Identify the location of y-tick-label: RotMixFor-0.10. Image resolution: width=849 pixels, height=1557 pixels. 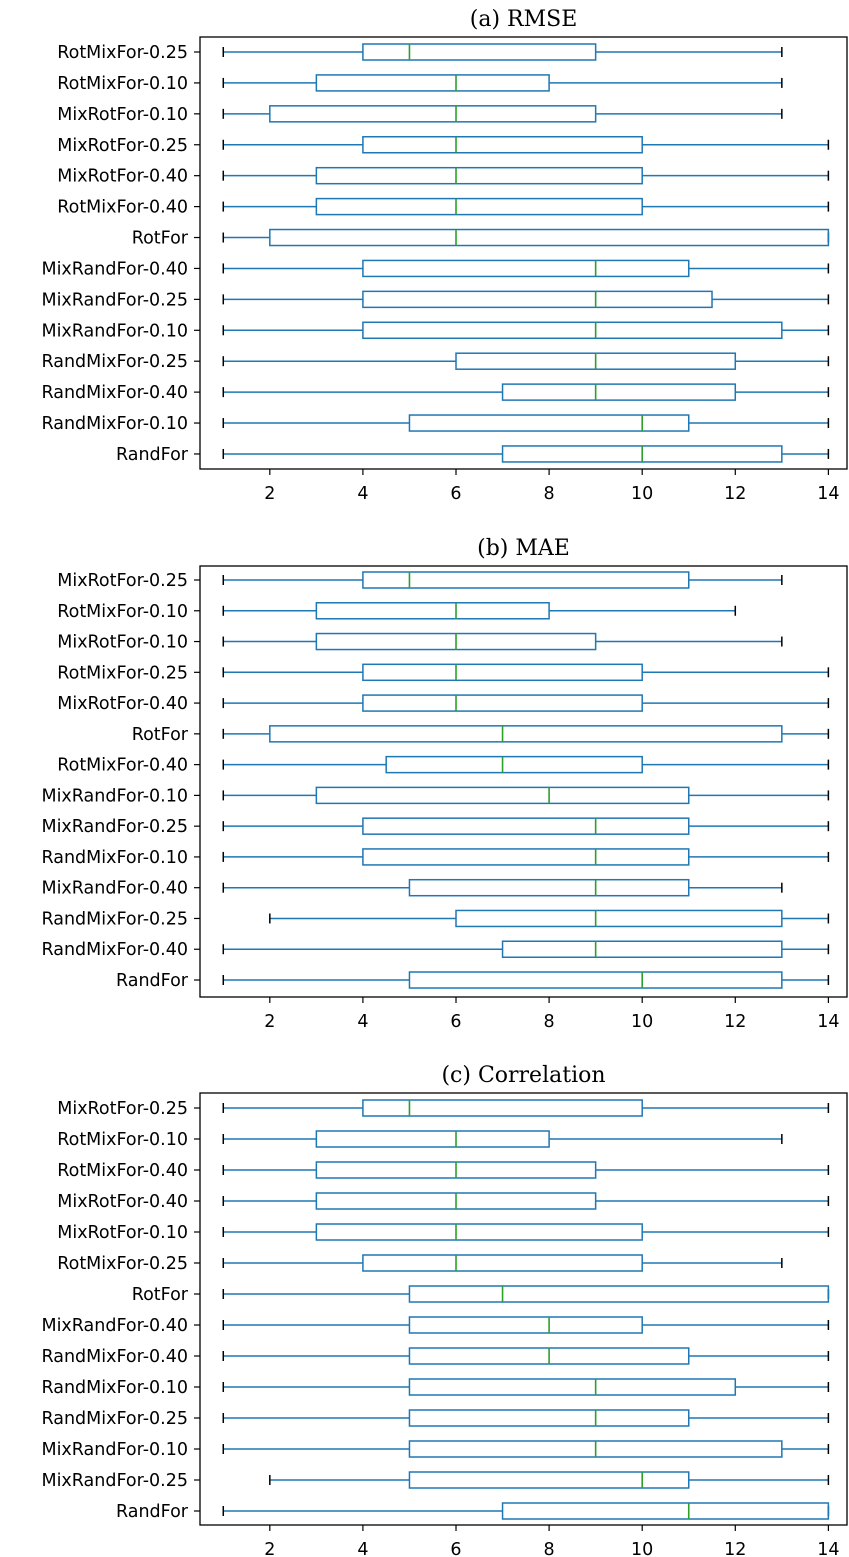
(122, 84).